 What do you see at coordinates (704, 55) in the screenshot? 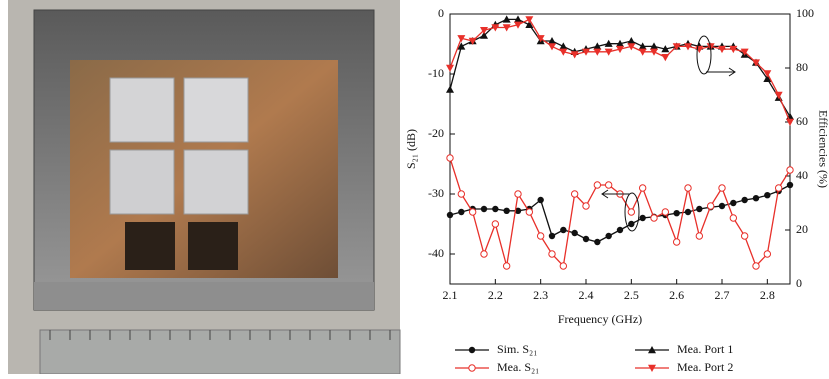
I see `annotation` at bounding box center [704, 55].